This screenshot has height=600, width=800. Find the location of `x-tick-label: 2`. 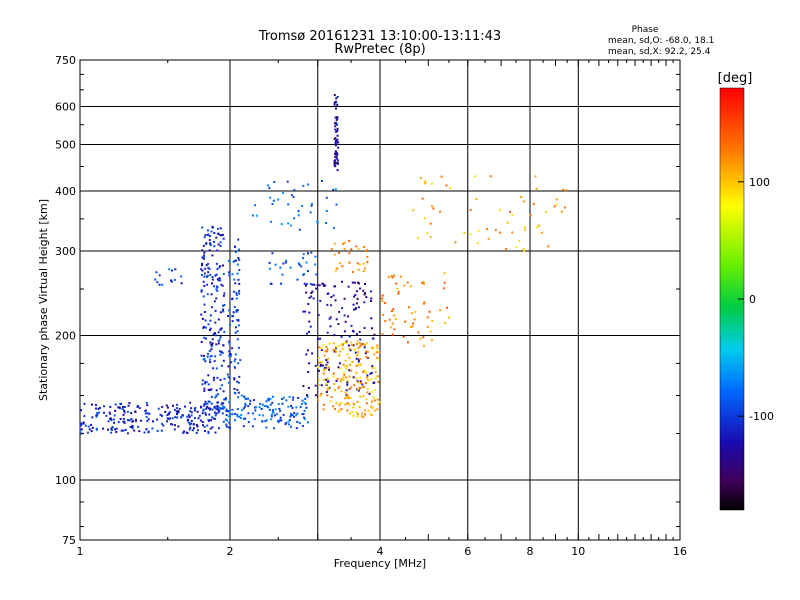

x-tick-label: 2 is located at coordinates (230, 551).